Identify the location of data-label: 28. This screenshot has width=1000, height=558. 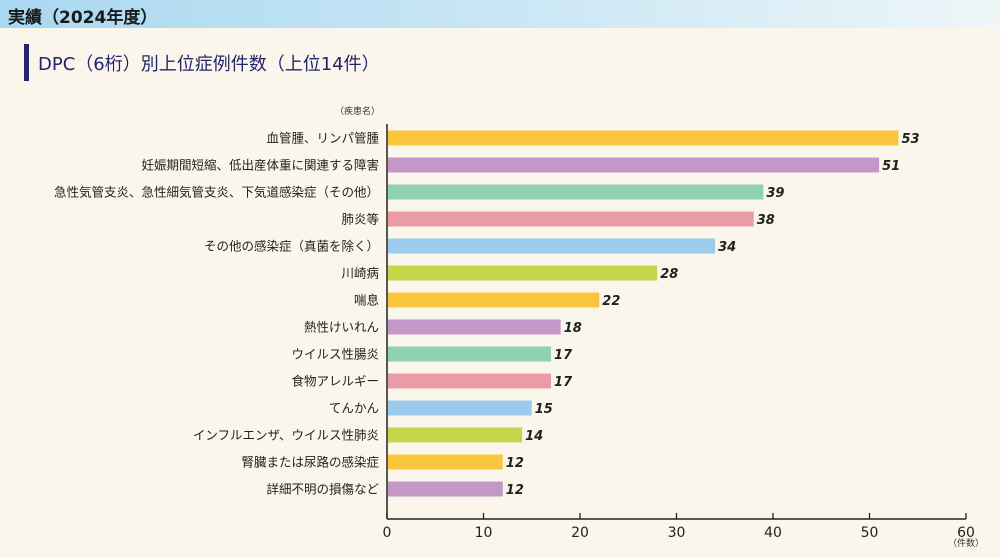
(669, 274).